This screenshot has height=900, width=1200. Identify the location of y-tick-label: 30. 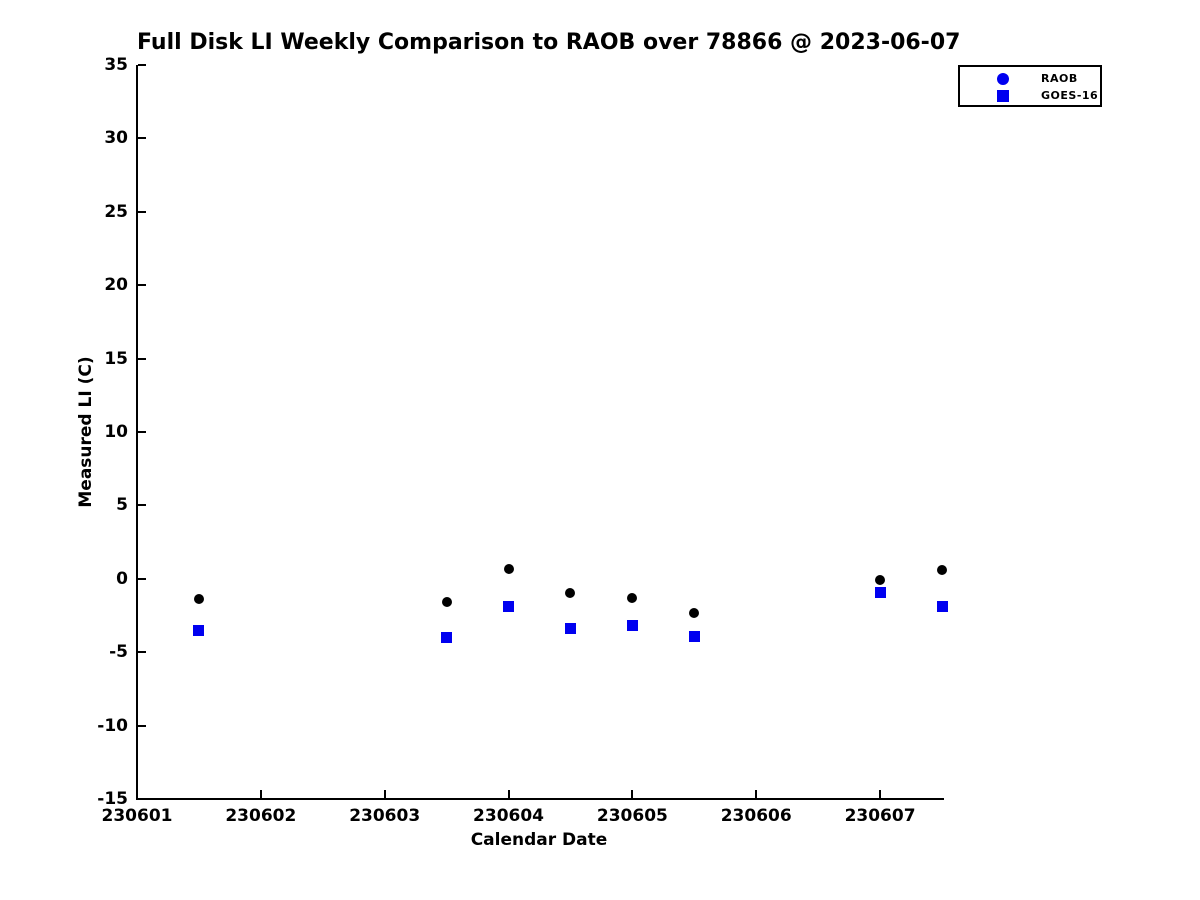
(116, 138).